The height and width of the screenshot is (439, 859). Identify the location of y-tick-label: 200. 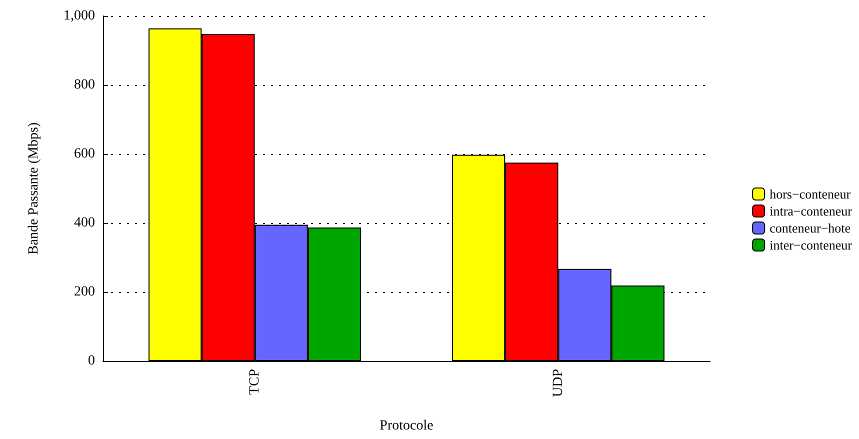
(84, 292).